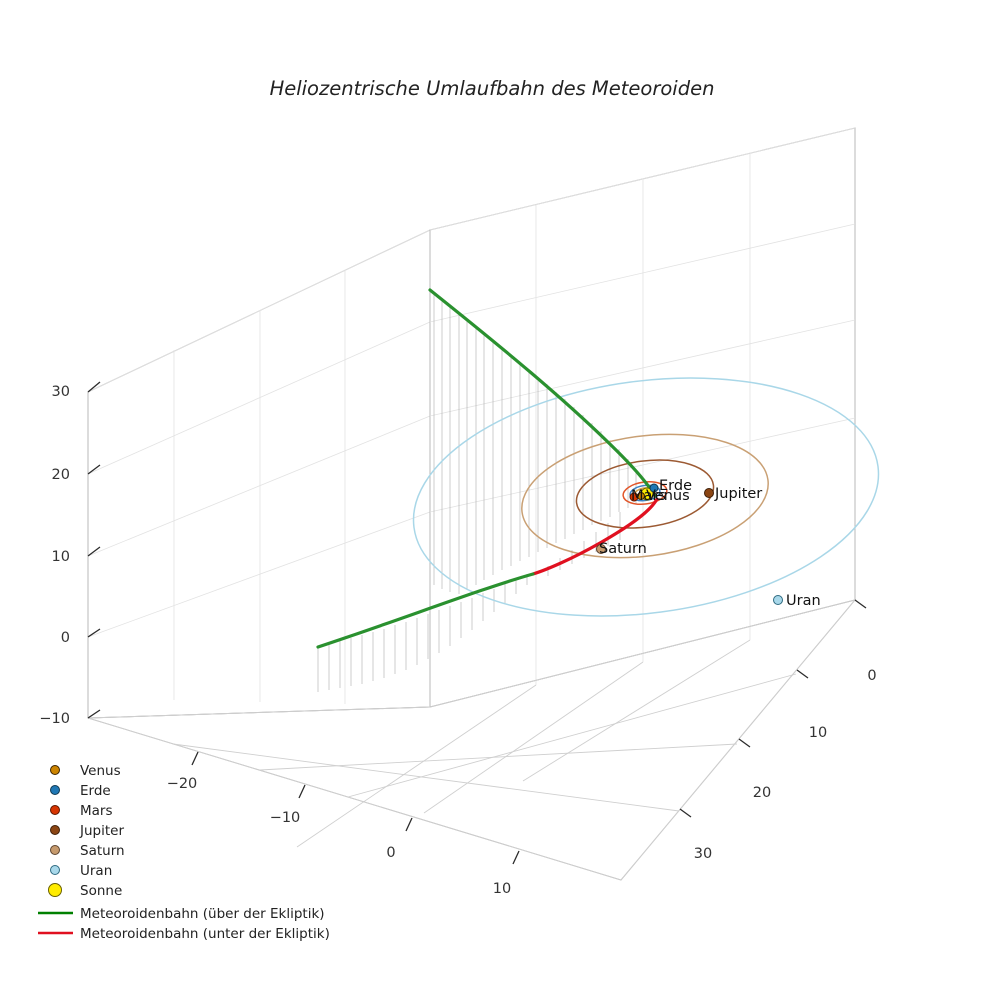 The width and height of the screenshot is (984, 984). I want to click on x-tick-0: 0, so click(390, 853).